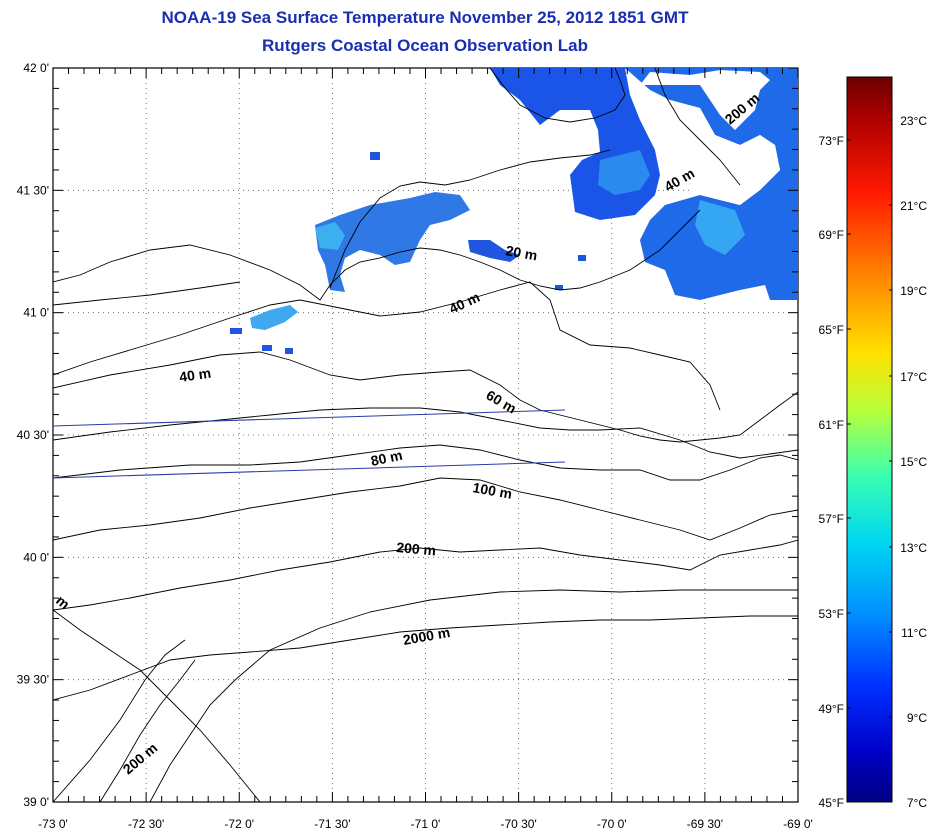 Image resolution: width=928 pixels, height=840 pixels. I want to click on celsius-label: 7°C, so click(917, 803).